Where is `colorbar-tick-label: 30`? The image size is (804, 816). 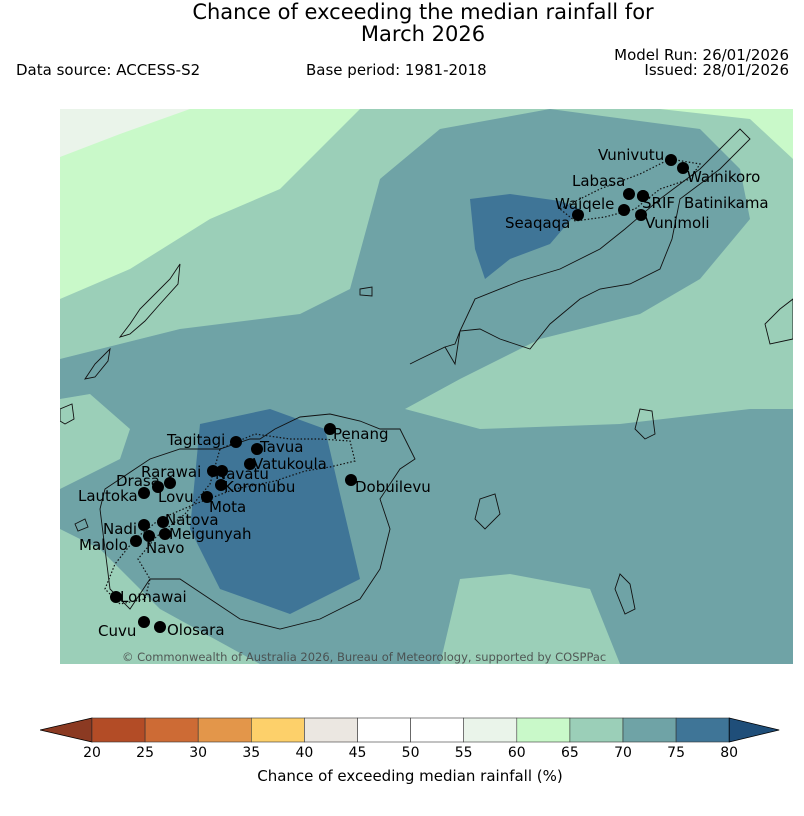 colorbar-tick-label: 30 is located at coordinates (198, 753).